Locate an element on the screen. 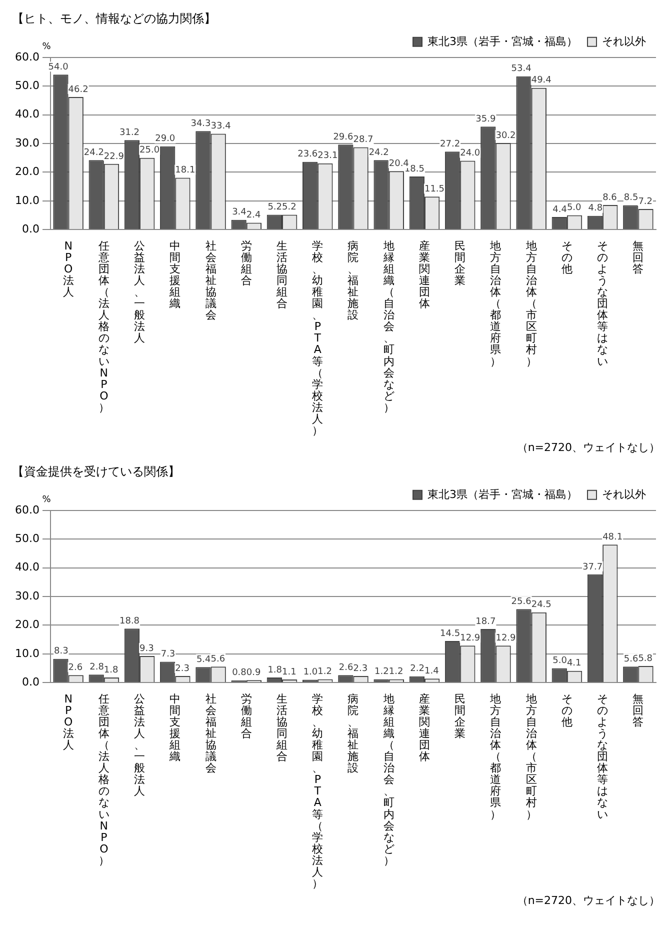 The height and width of the screenshot is (939, 672). data-label: 53.4 is located at coordinates (521, 69).